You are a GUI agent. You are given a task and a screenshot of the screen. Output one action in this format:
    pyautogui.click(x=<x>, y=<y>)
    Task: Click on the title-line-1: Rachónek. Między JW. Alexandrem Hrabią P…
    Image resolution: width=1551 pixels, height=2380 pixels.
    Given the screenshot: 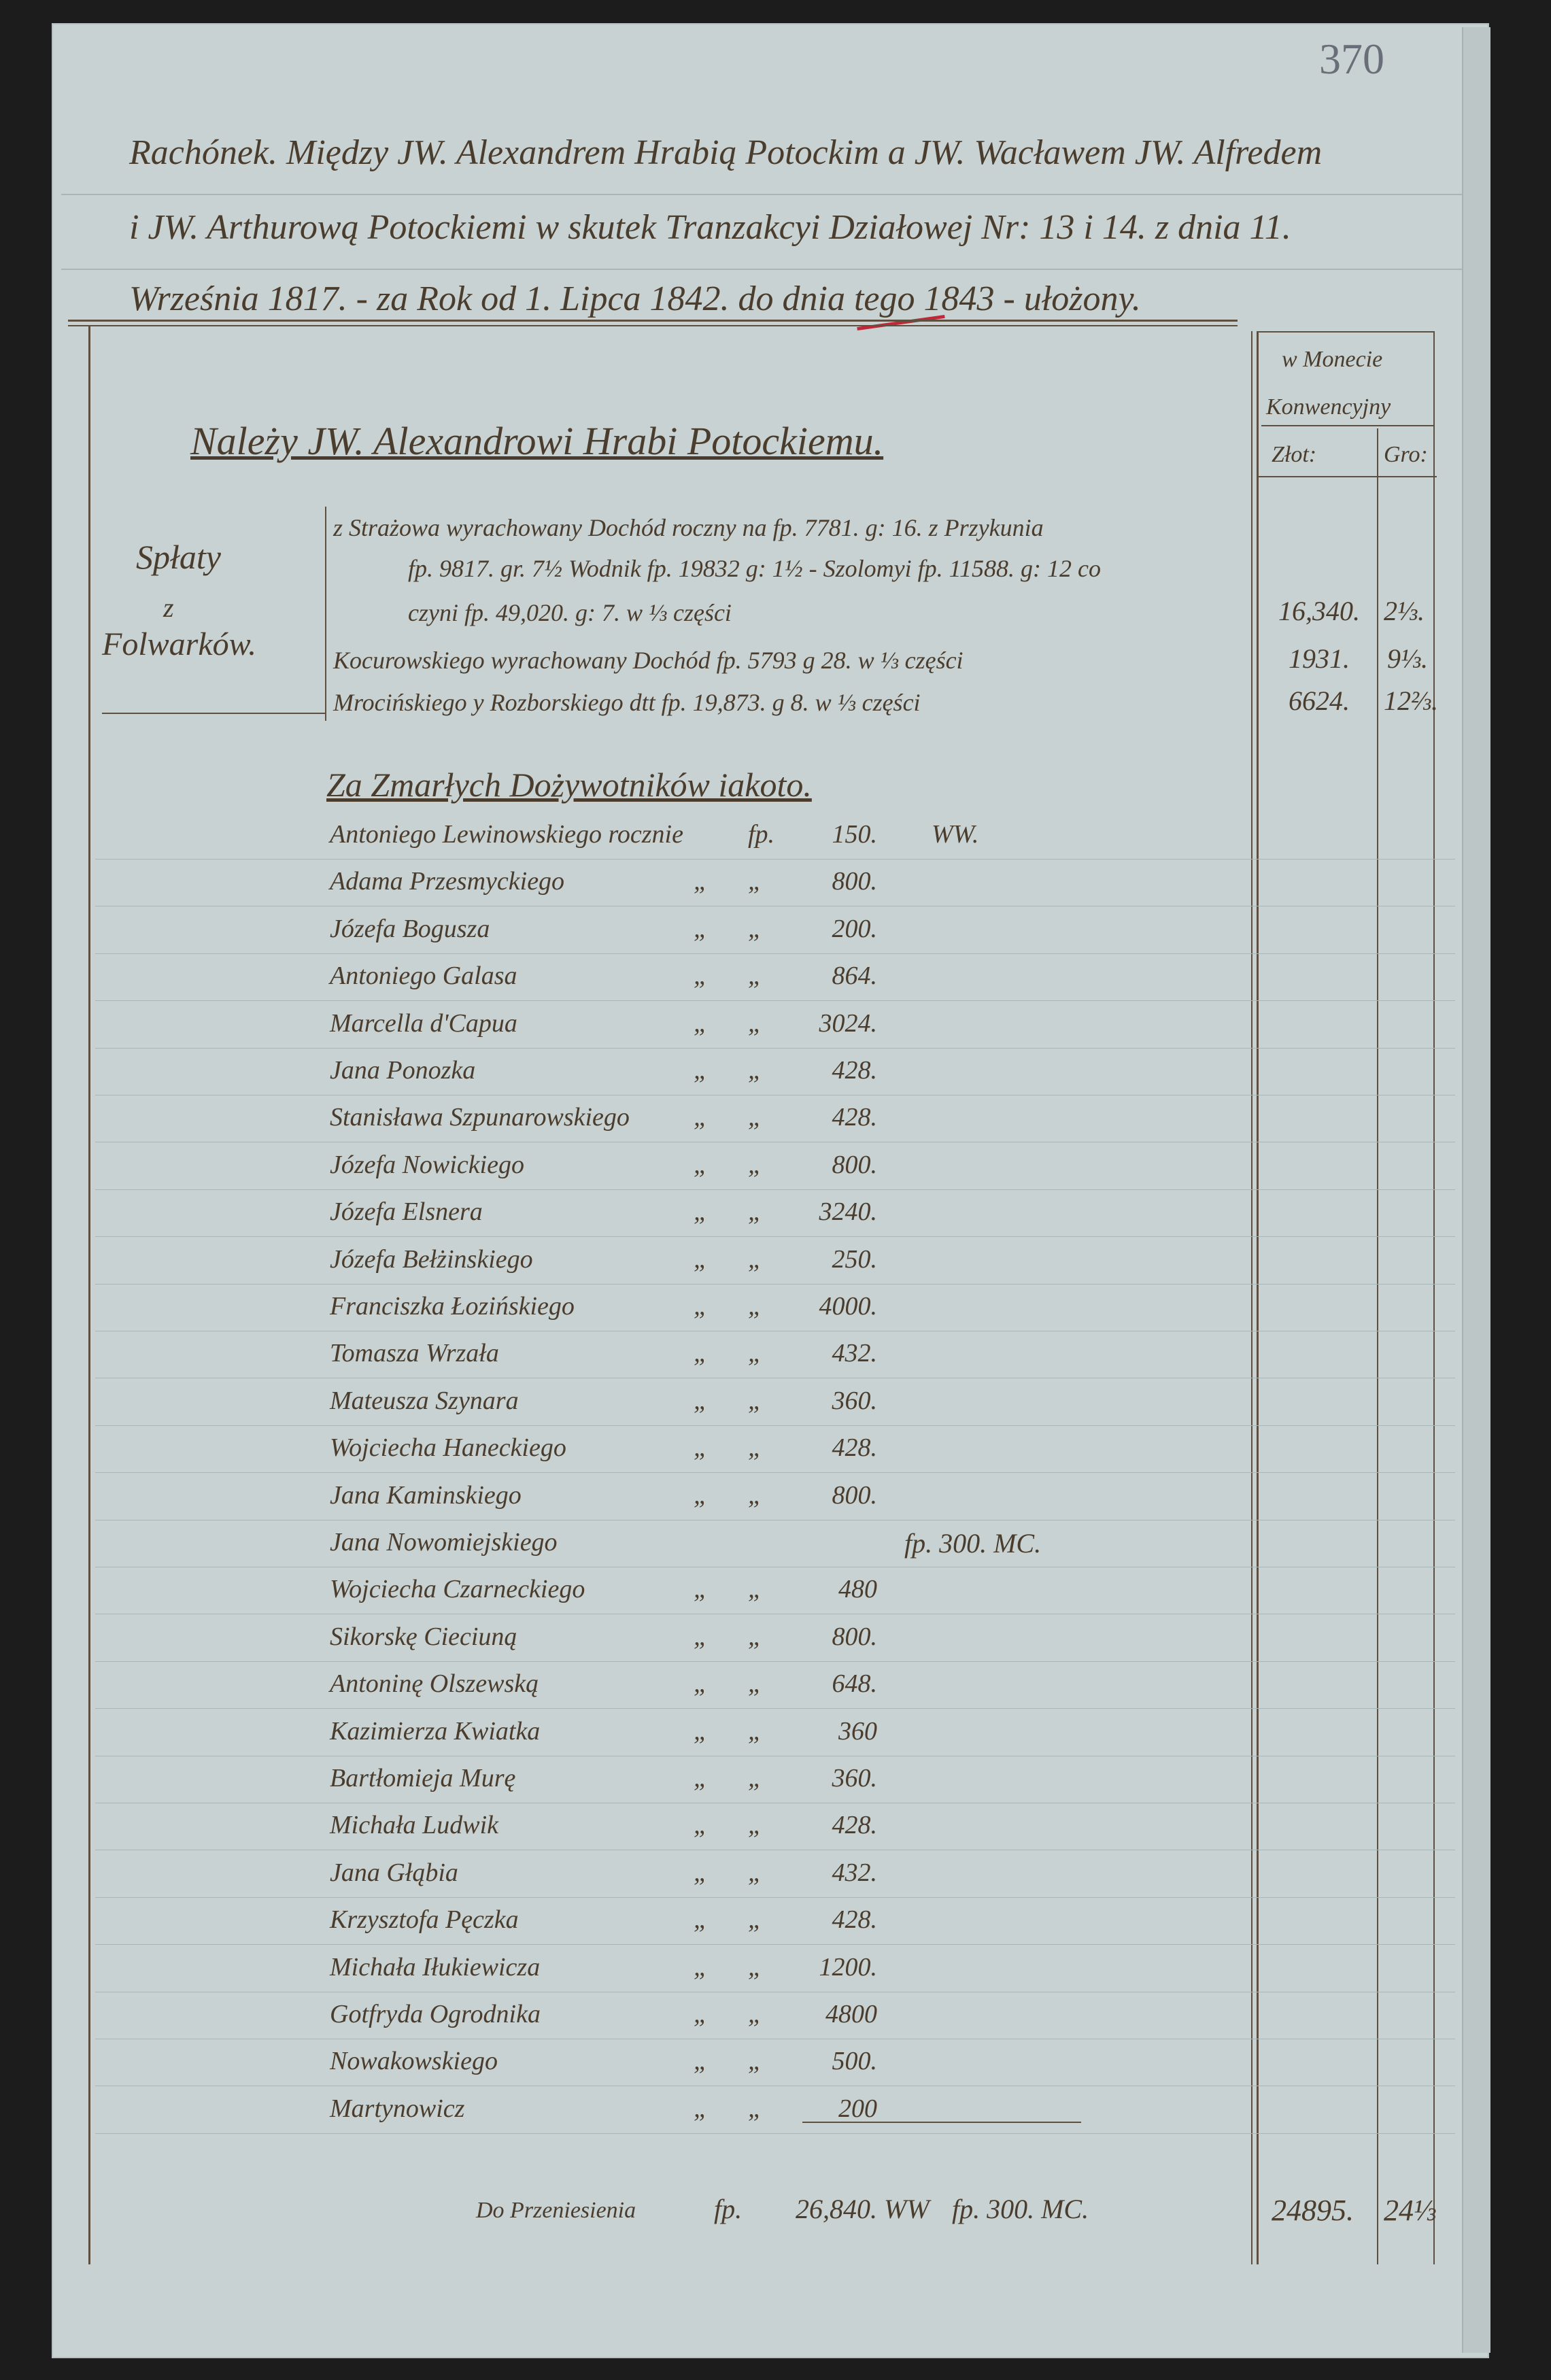 What is the action you would take?
    pyautogui.click(x=726, y=153)
    